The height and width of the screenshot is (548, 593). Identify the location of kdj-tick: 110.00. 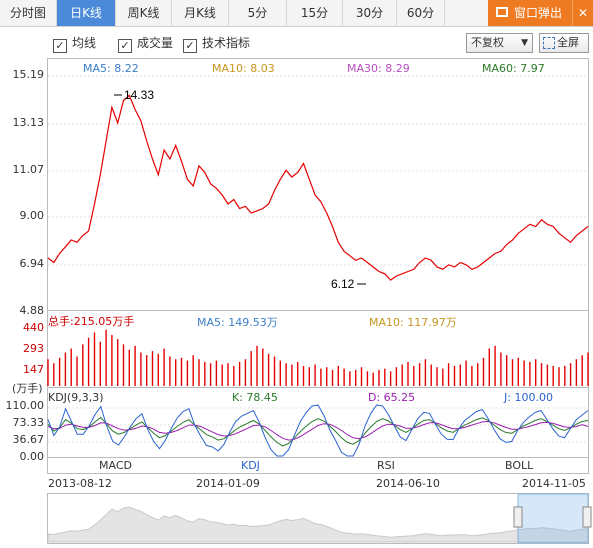
(25, 405).